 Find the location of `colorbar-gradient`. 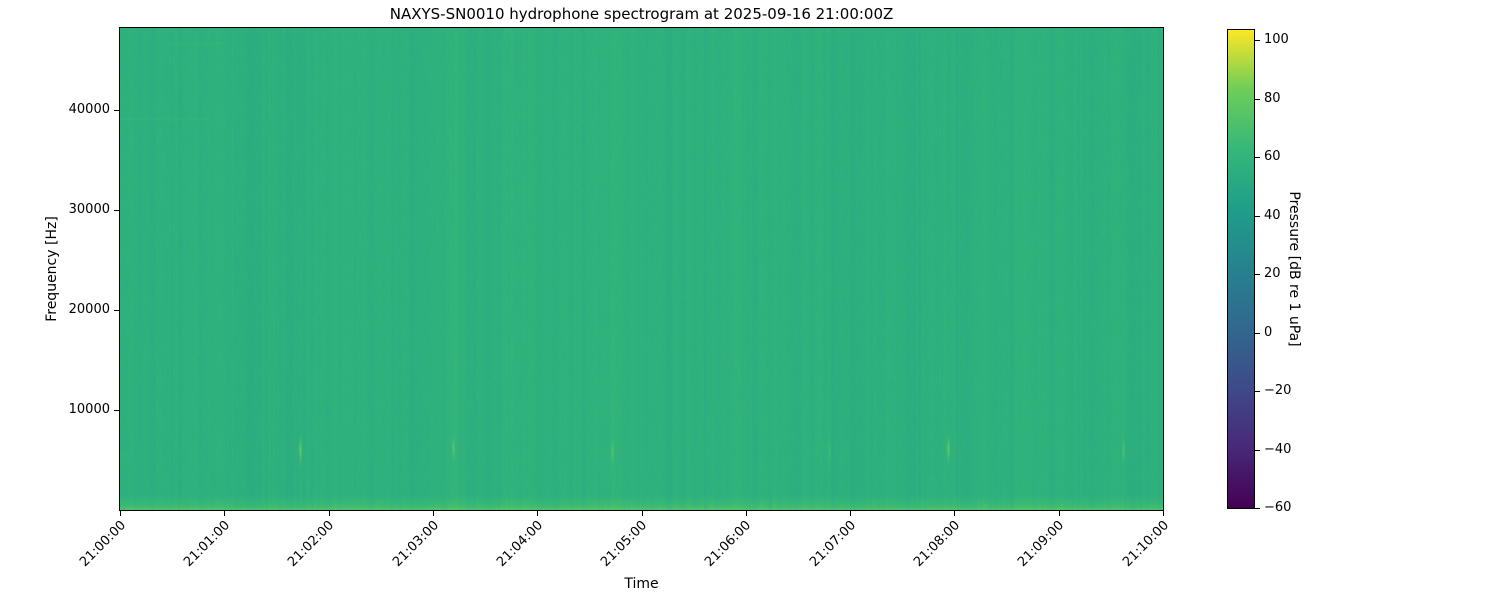

colorbar-gradient is located at coordinates (1241, 269).